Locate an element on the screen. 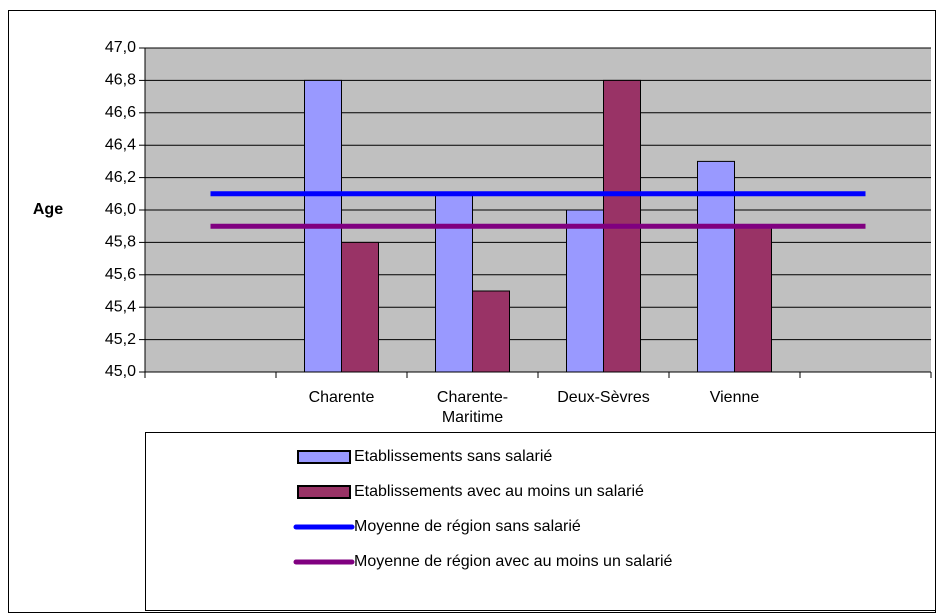  x-tick-label-box: Deux-Sèvres is located at coordinates (603, 397).